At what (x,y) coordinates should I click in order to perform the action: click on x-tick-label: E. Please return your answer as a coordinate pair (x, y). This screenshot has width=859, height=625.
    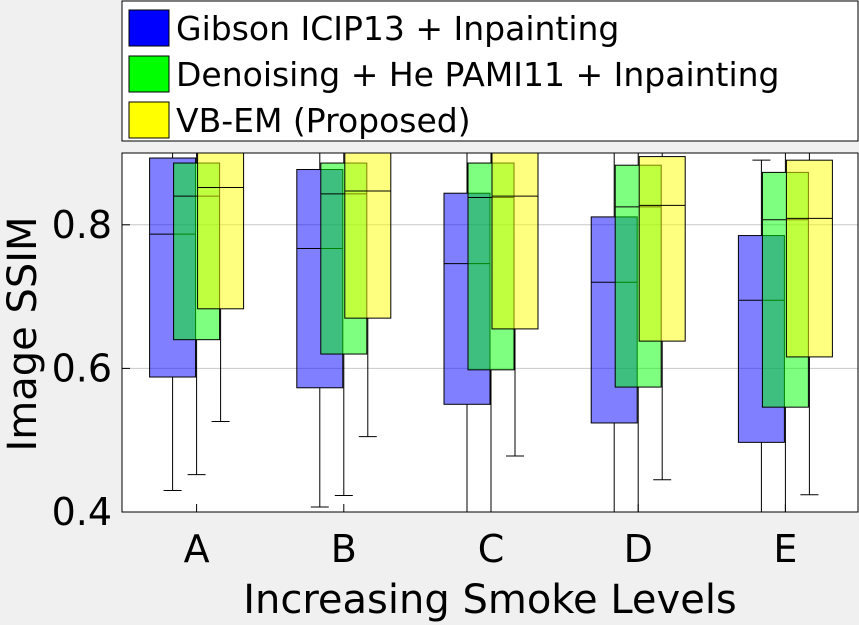
    Looking at the image, I should click on (785, 549).